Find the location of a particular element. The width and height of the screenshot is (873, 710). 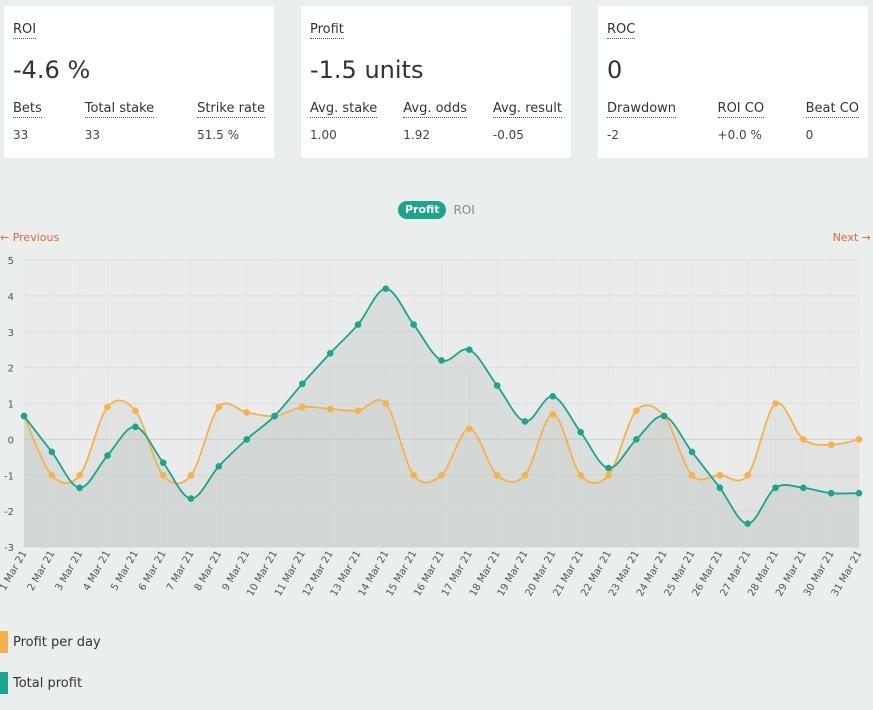

avg-stake-value: 1.00 is located at coordinates (323, 135).